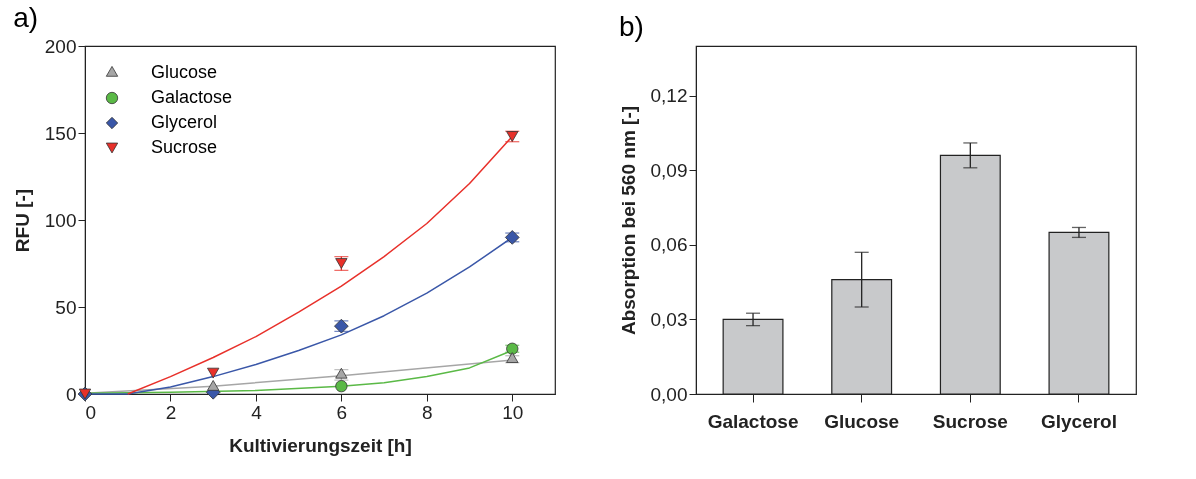  What do you see at coordinates (60, 220) in the screenshot?
I see `y-tick-label: 100` at bounding box center [60, 220].